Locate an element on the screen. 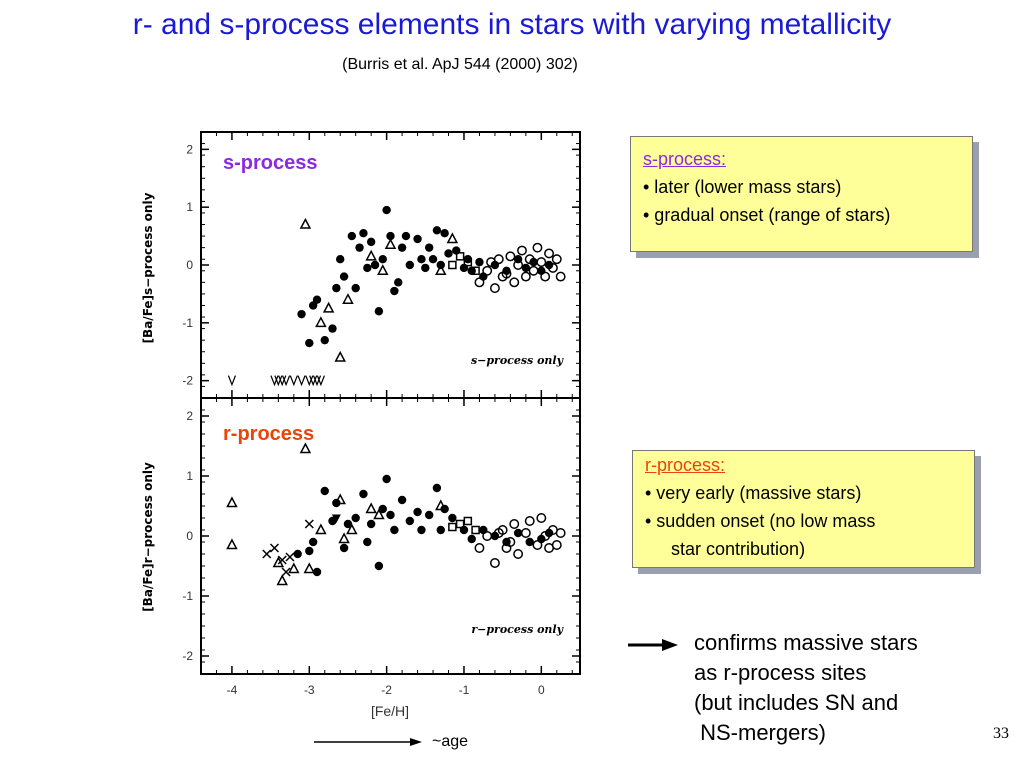  conclusion-arrow is located at coordinates (653, 645).